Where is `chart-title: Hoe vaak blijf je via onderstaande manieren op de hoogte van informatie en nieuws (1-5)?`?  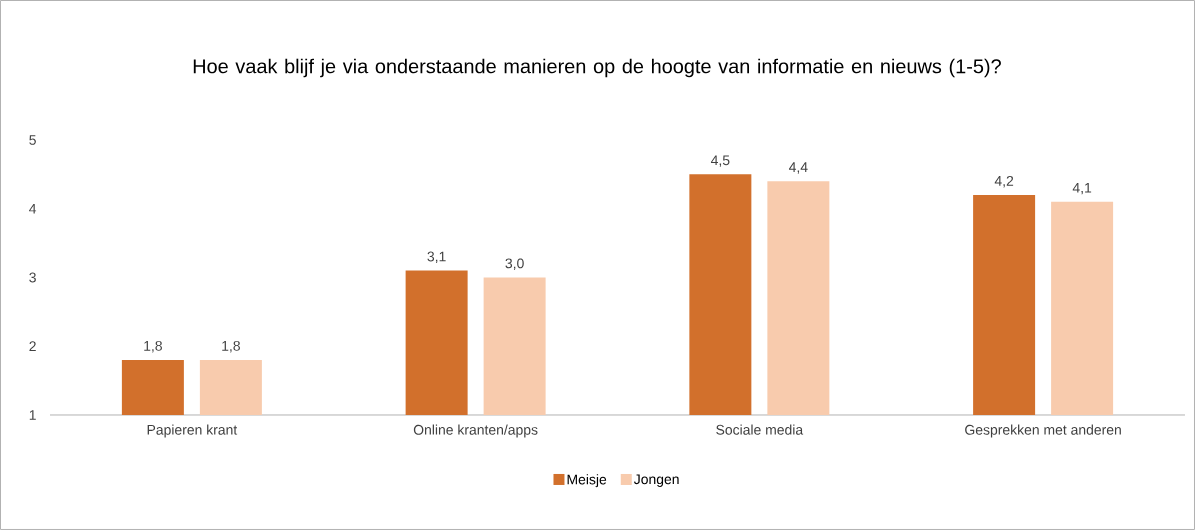
chart-title: Hoe vaak blijf je via onderstaande manieren op de hoogte van informatie en nieuws (1-5)? is located at coordinates (597, 68).